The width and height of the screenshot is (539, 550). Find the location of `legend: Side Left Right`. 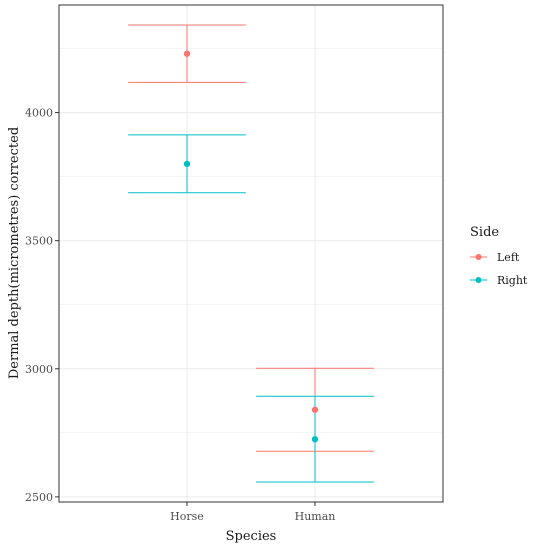

legend: Side Left Right is located at coordinates (499, 256).